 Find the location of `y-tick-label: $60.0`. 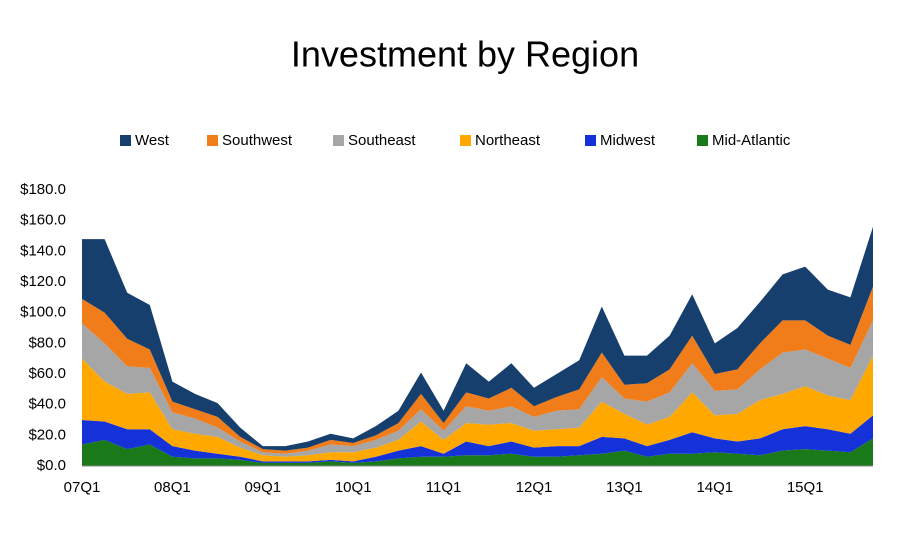

y-tick-label: $60.0 is located at coordinates (47, 373).